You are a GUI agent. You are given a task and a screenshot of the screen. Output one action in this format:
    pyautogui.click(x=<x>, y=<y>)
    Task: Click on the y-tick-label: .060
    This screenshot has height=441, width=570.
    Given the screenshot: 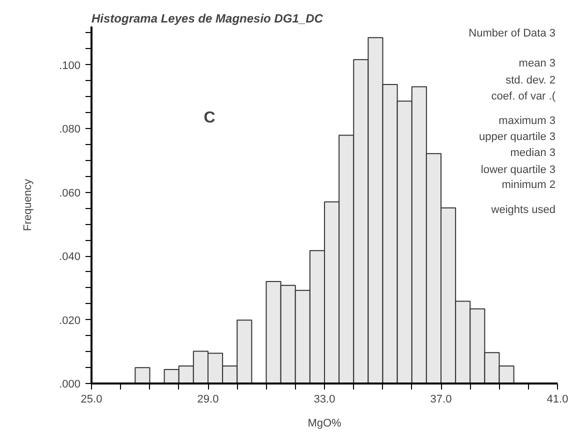 What is the action you would take?
    pyautogui.click(x=70, y=193)
    